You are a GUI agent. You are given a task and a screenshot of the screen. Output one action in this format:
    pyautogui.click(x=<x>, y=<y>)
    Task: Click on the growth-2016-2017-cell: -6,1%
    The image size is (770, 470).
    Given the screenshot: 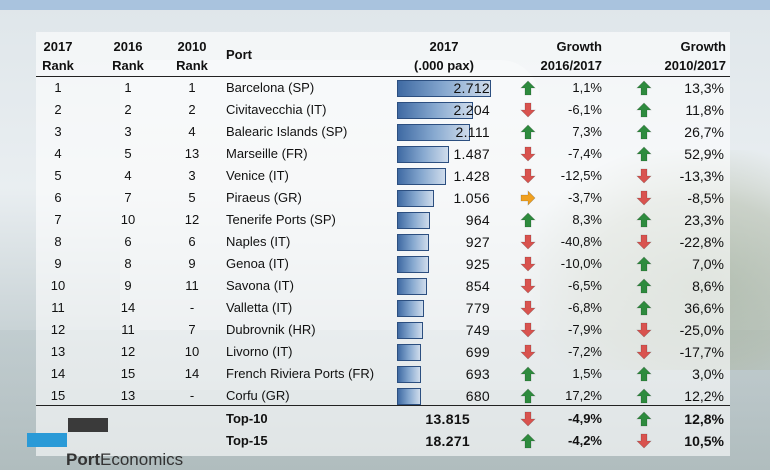 What is the action you would take?
    pyautogui.click(x=585, y=109)
    